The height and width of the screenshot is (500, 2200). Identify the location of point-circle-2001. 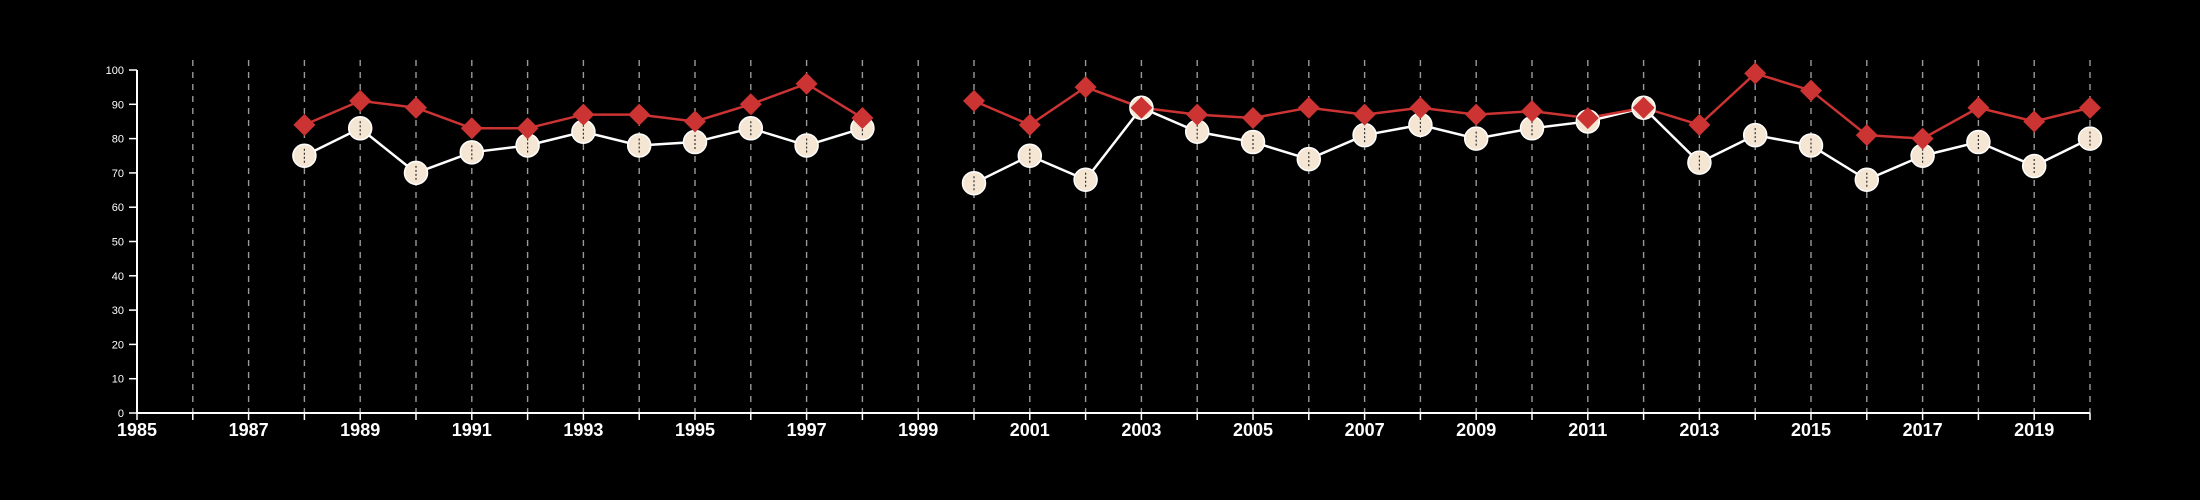
(1030, 155).